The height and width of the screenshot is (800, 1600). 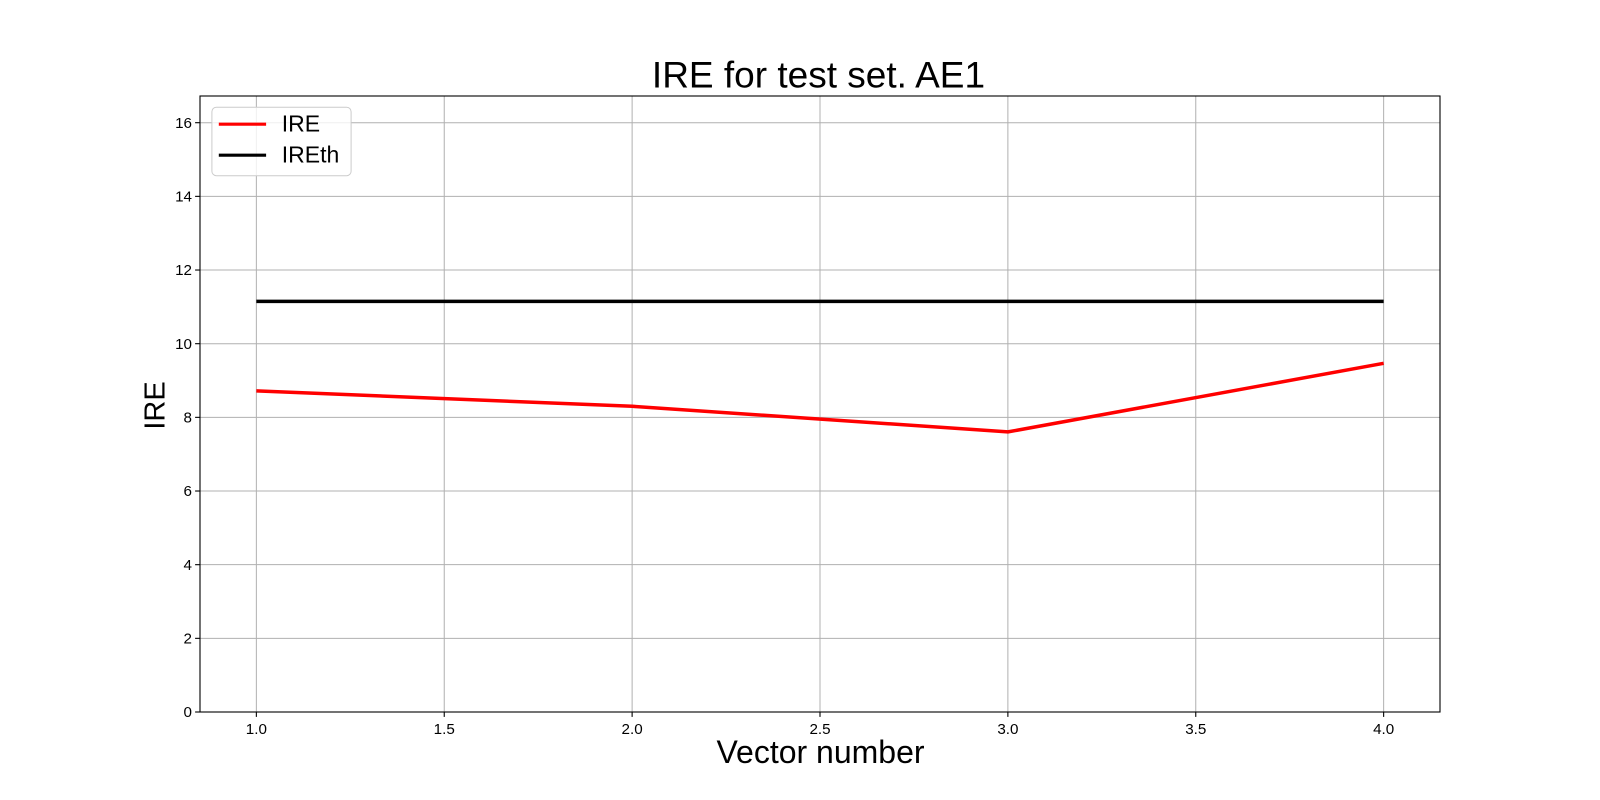 What do you see at coordinates (1007, 729) in the screenshot?
I see `svg-text: 3.0` at bounding box center [1007, 729].